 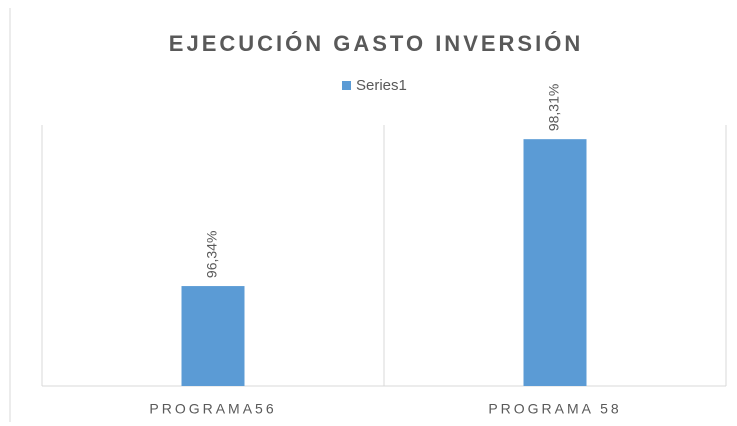 What do you see at coordinates (381, 85) in the screenshot?
I see `legend-label: Series1` at bounding box center [381, 85].